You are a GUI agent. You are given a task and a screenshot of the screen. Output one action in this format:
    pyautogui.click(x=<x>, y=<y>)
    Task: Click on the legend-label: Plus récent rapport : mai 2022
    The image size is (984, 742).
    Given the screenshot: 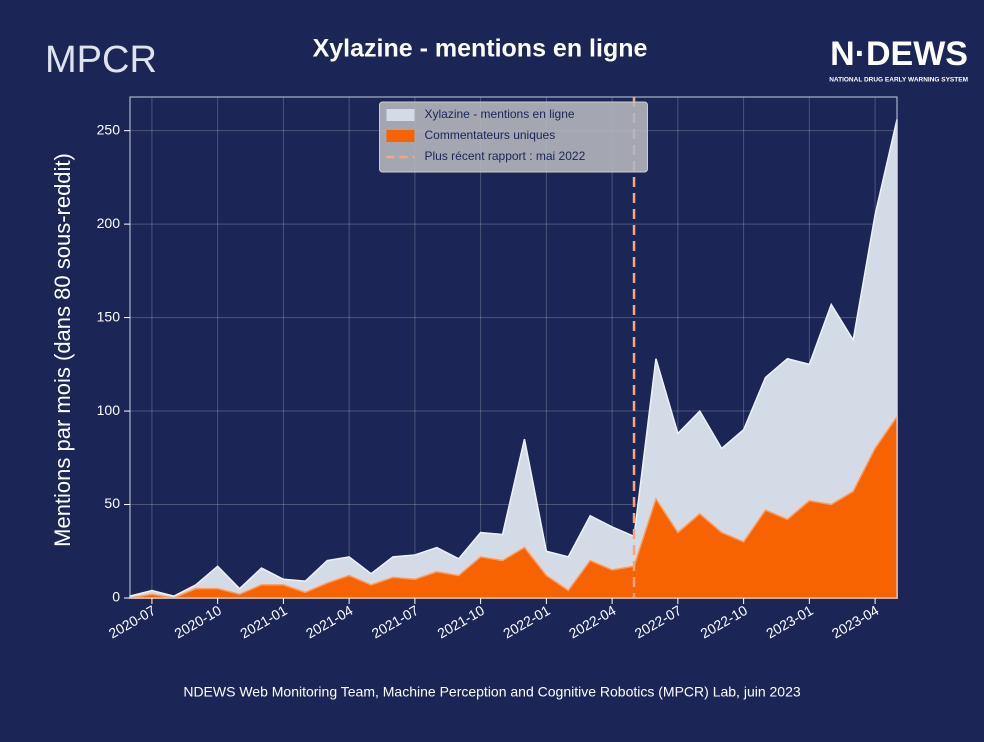 What is the action you would take?
    pyautogui.click(x=505, y=156)
    